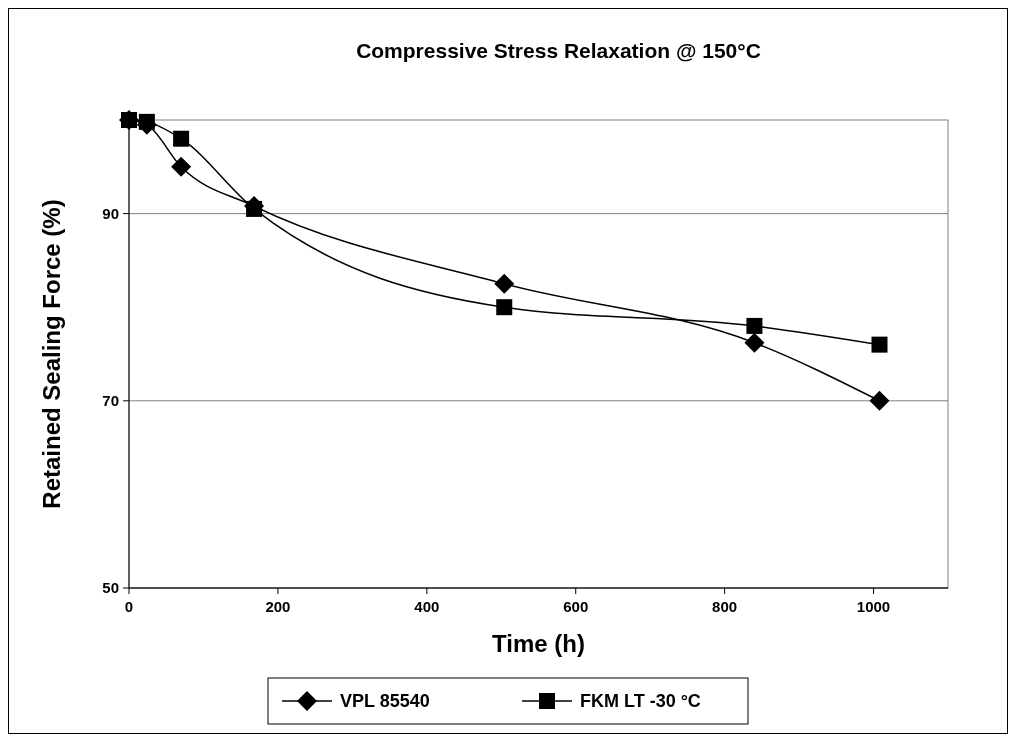 The height and width of the screenshot is (742, 1018). Describe the element at coordinates (640, 701) in the screenshot. I see `legend-label: FKM LT -30 °C` at that location.